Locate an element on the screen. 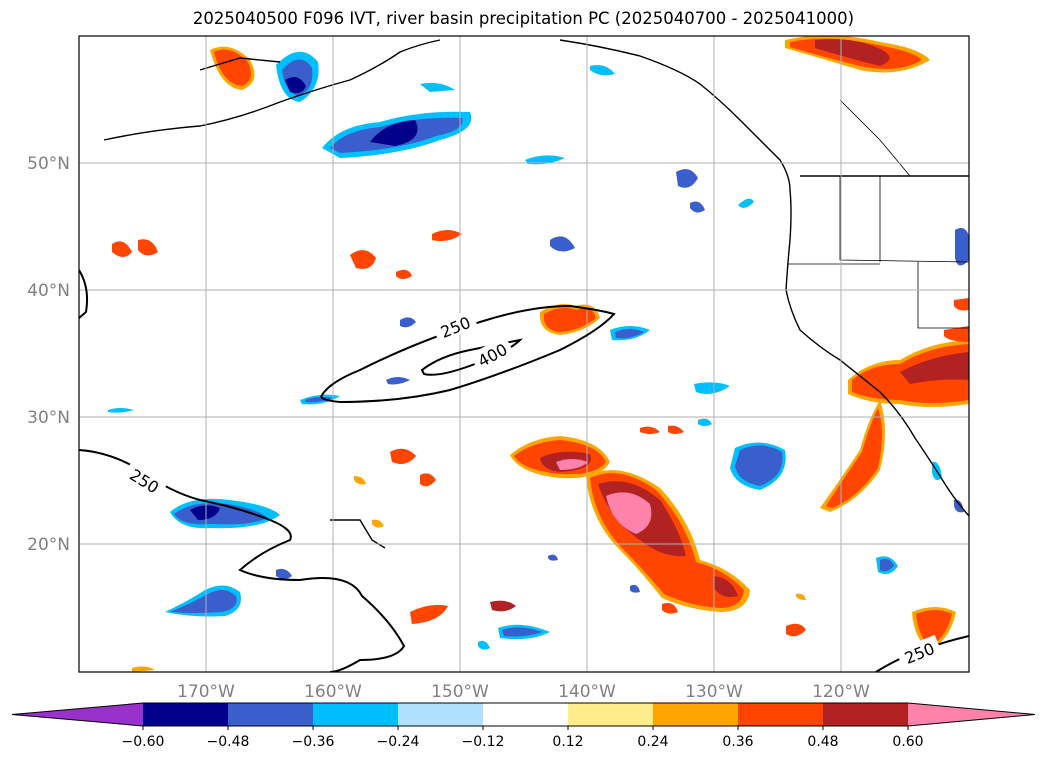 This screenshot has width=1047, height=765. colorbar-tick-label: 0.12 is located at coordinates (567, 742).